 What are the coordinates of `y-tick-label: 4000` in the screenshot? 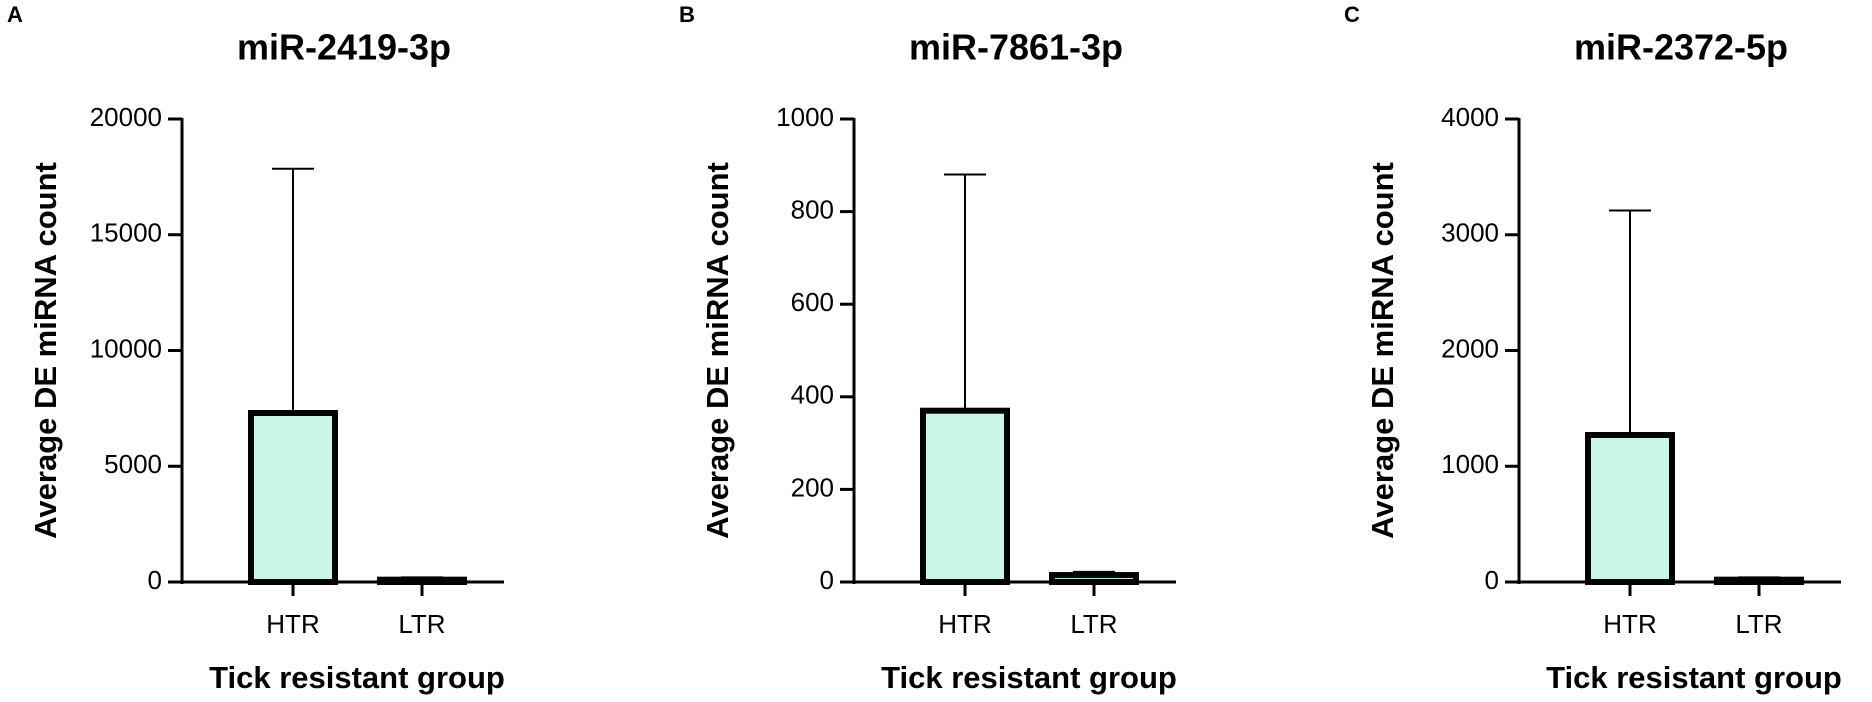 It's located at (1470, 117).